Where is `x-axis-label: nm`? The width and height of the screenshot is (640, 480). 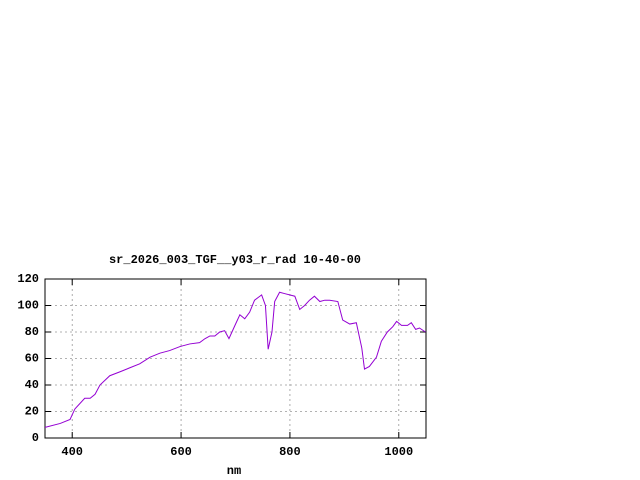
x-axis-label: nm is located at coordinates (234, 471).